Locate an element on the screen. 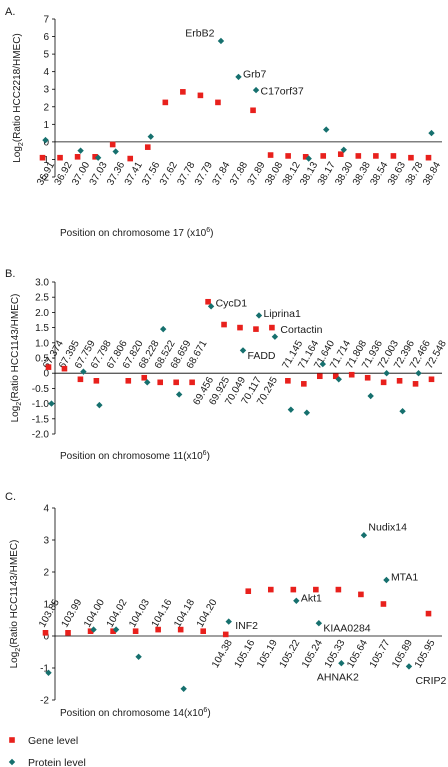 Image resolution: width=448 pixels, height=767 pixels. y-tick-label: 1 is located at coordinates (46, 125).